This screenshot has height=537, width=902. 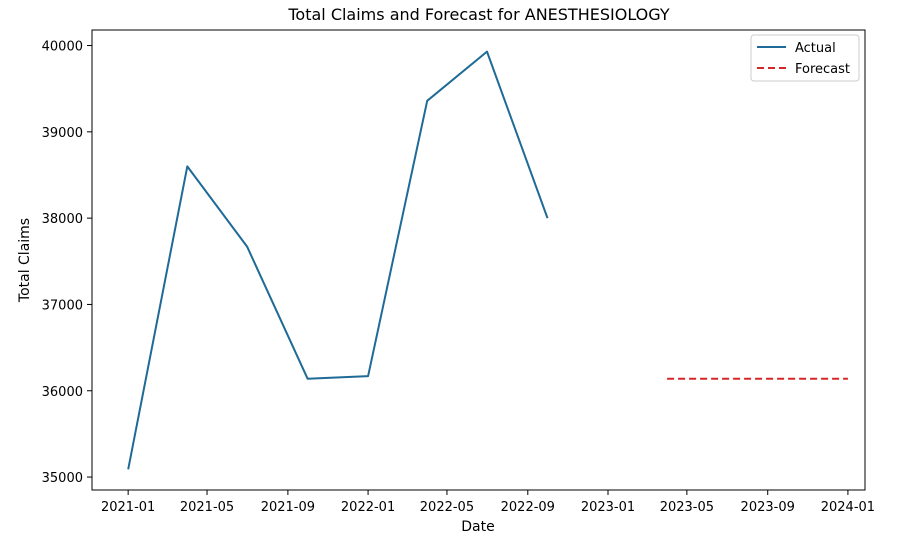 I want to click on x-tick-label: 2023-05, so click(x=687, y=507).